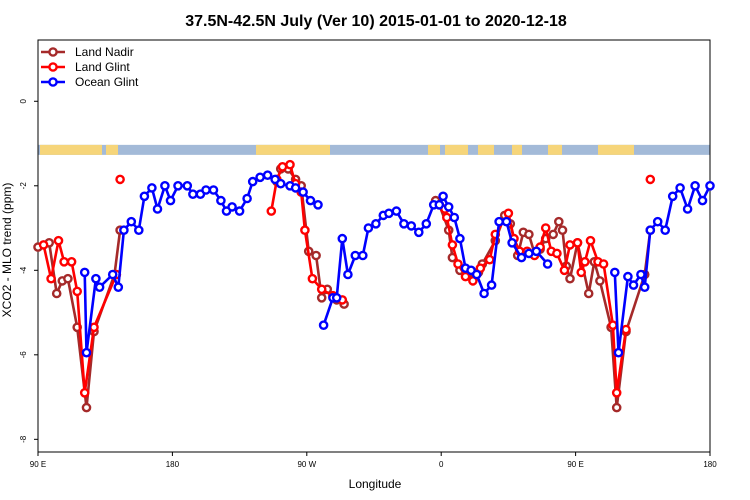 The width and height of the screenshot is (750, 500). Describe the element at coordinates (85, 67) in the screenshot. I see `legend-item: Land Glint` at that location.